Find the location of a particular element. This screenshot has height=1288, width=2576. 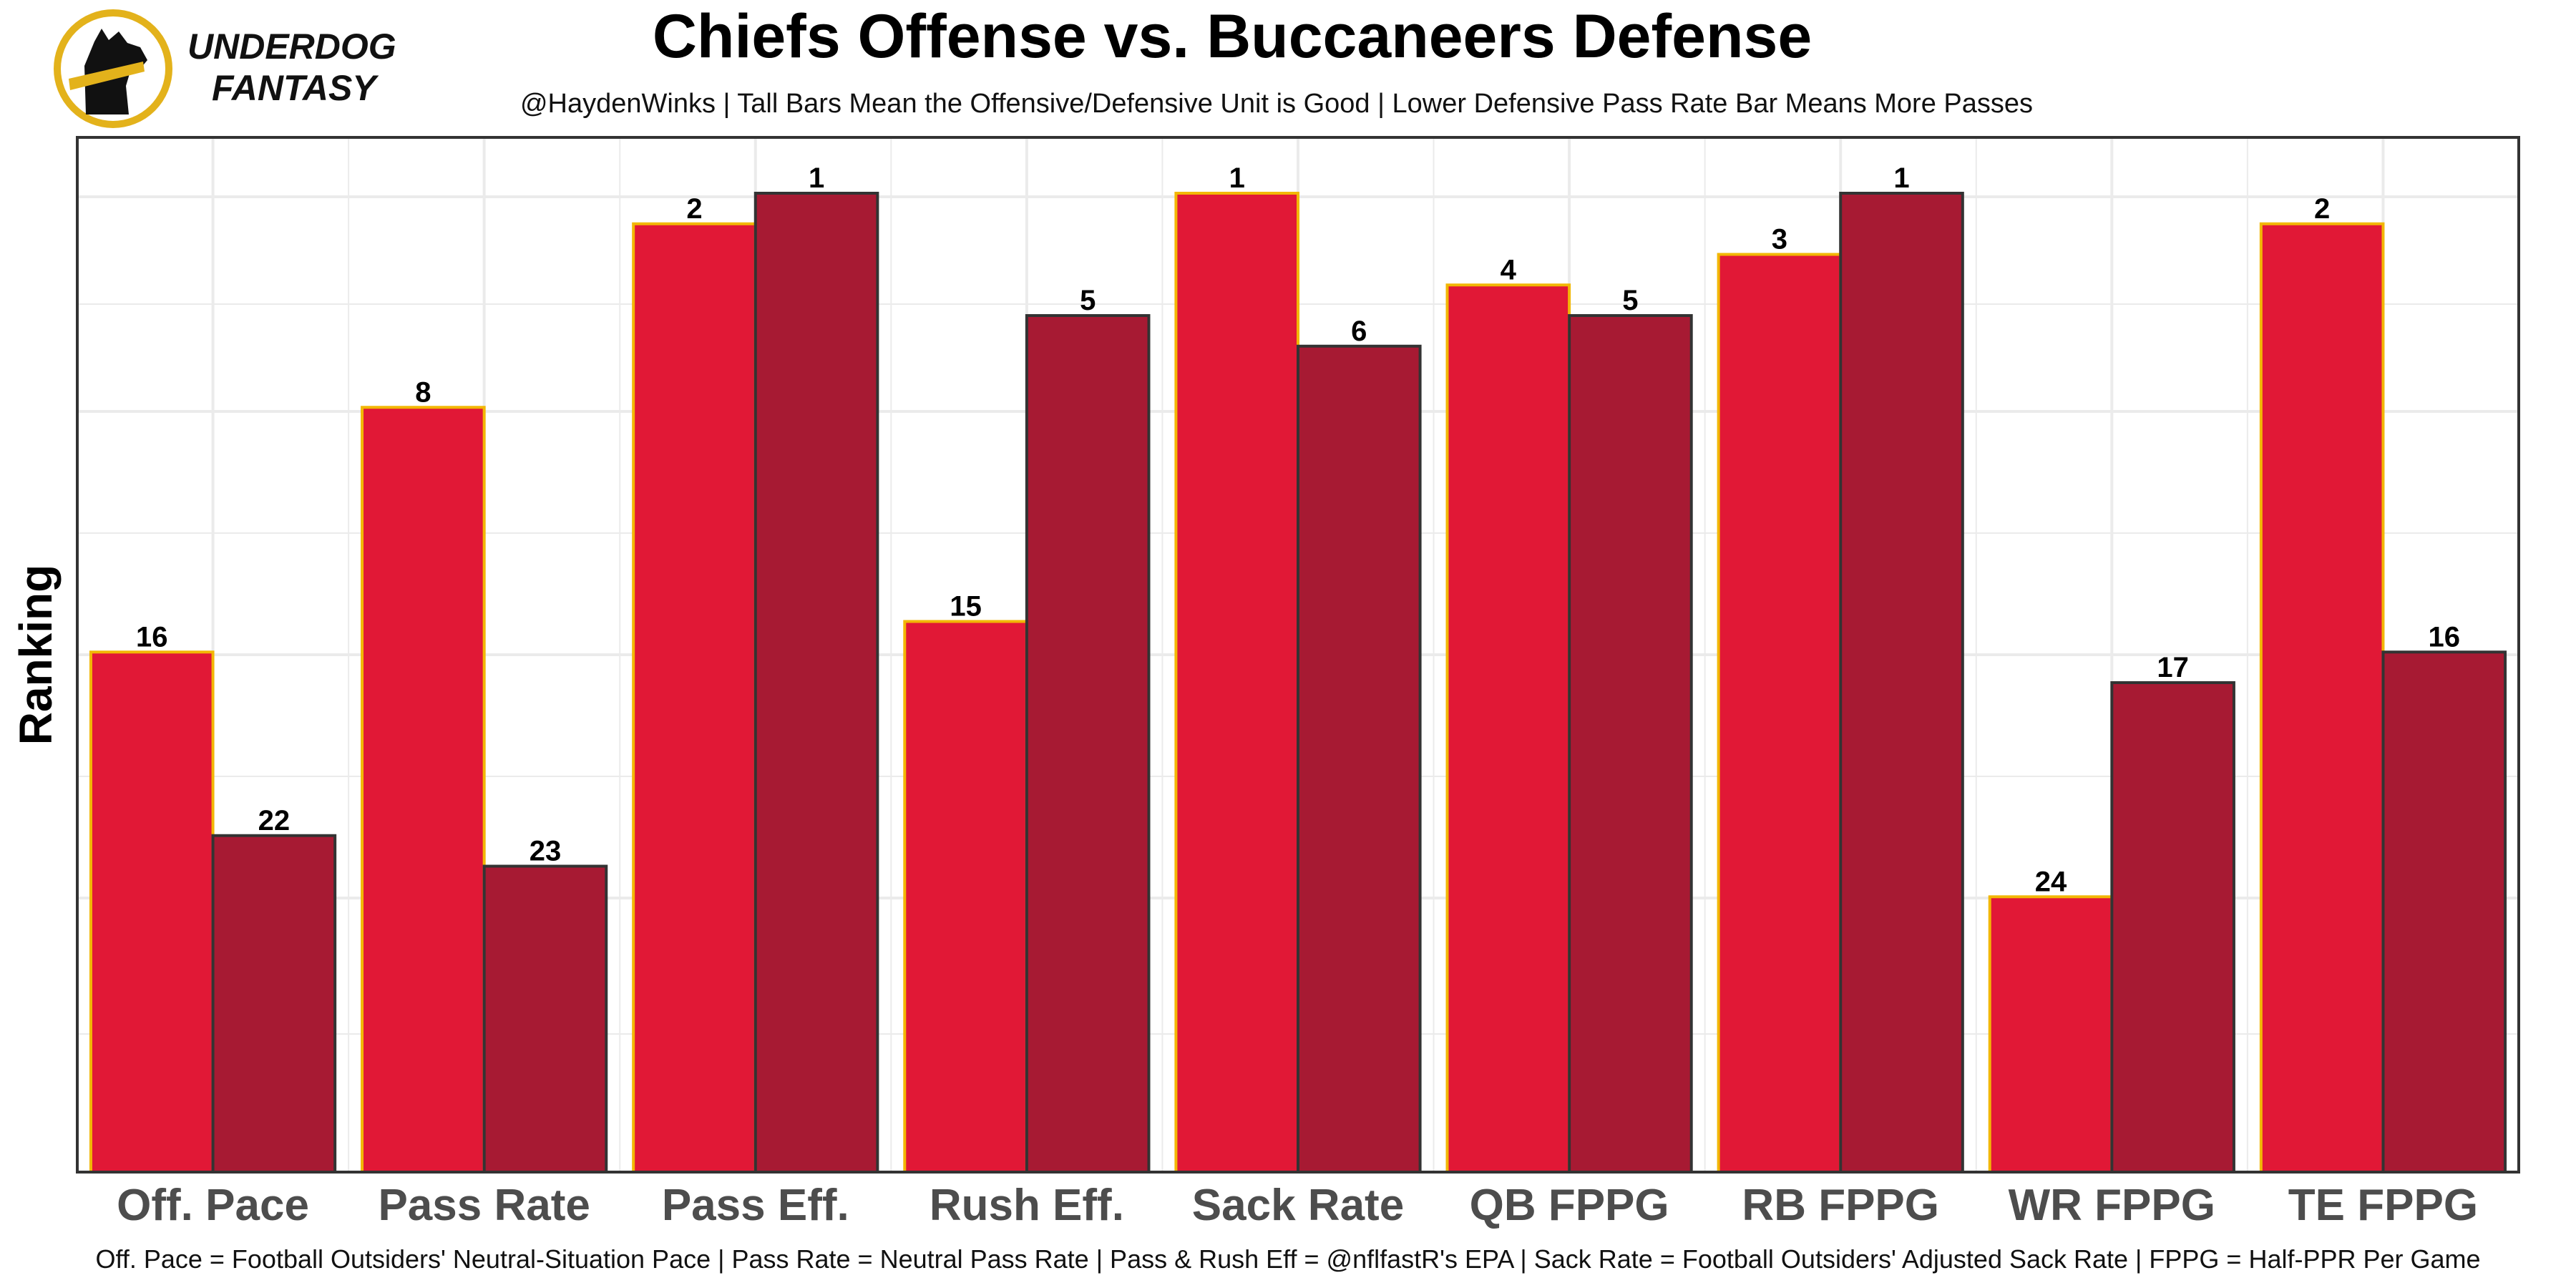

category-label-5: Sack Rate is located at coordinates (1298, 1205).